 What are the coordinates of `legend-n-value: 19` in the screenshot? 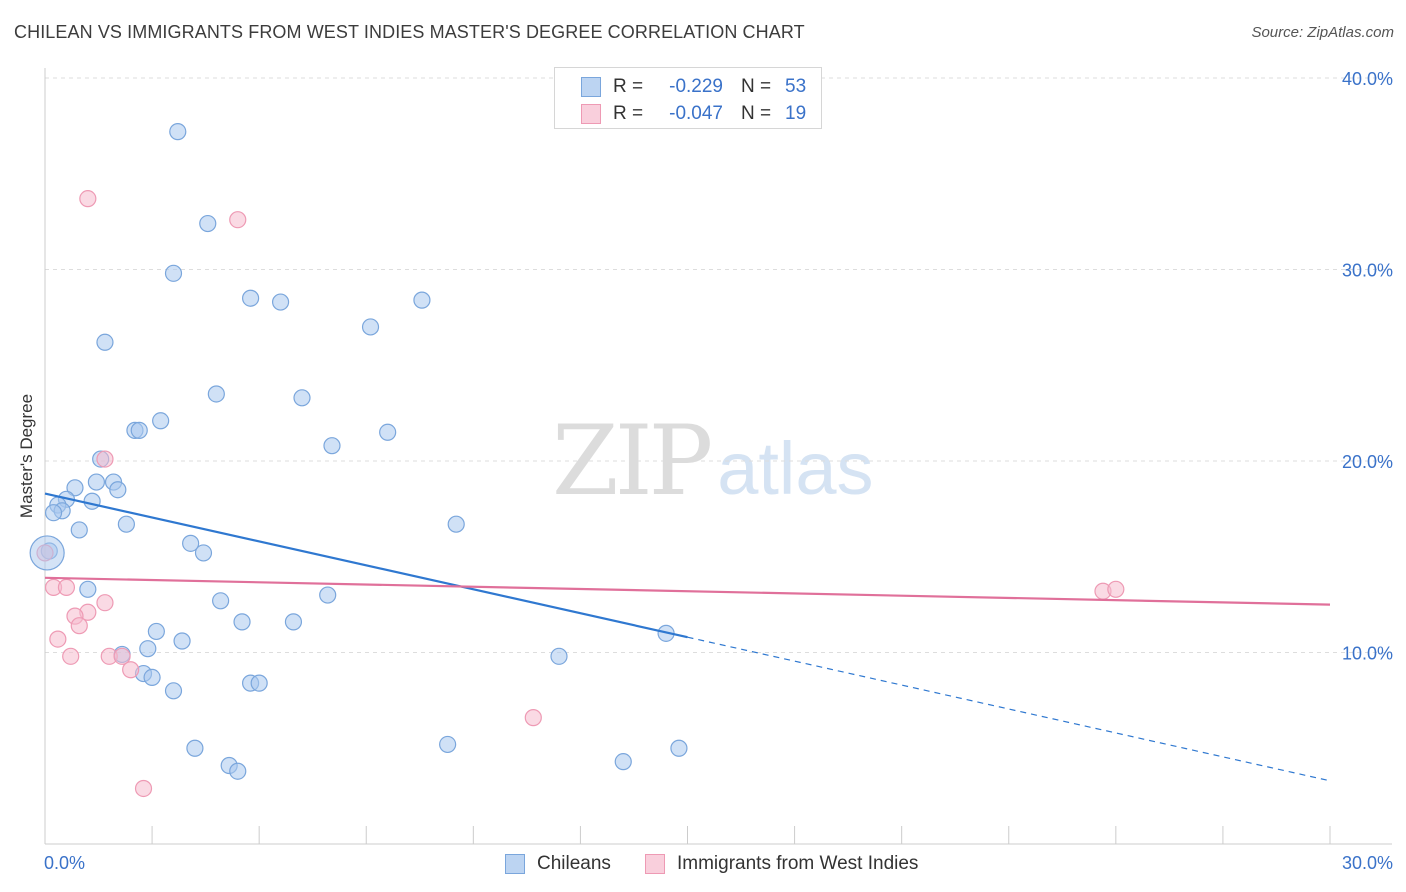 It's located at (796, 113).